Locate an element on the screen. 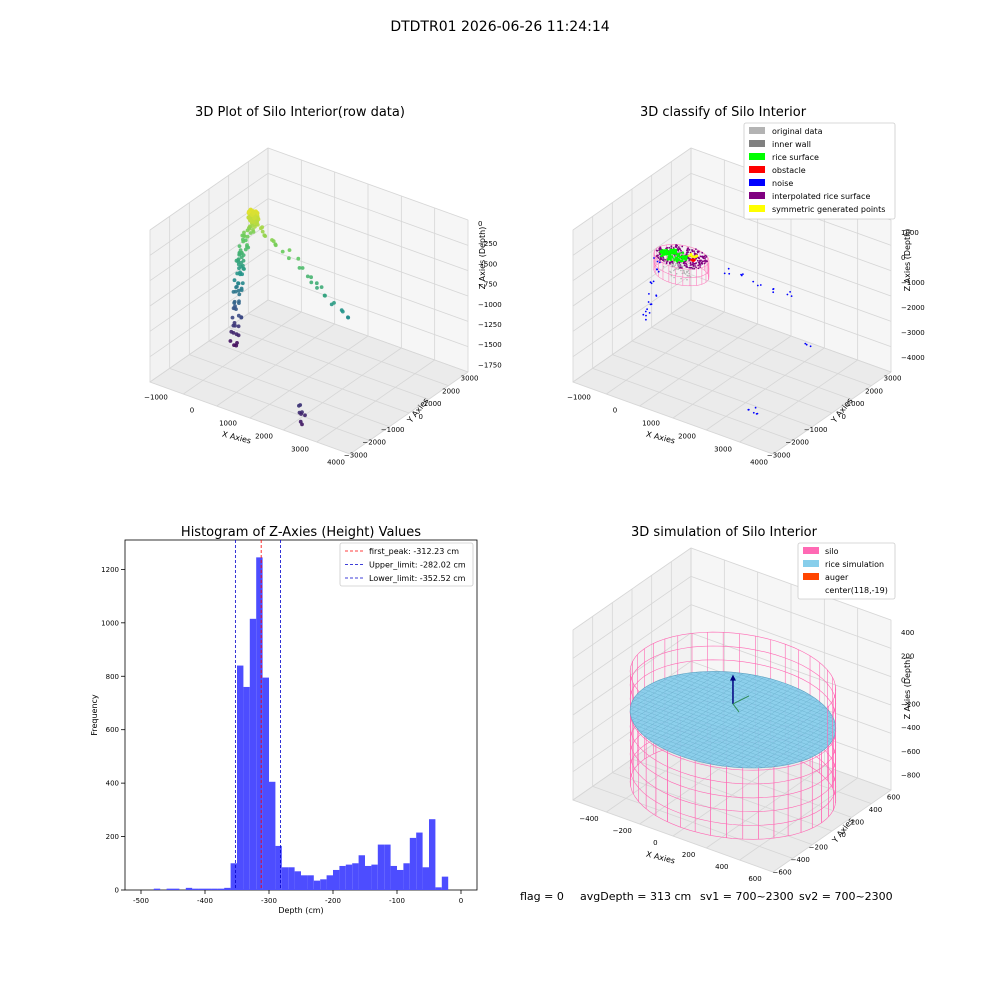 Image resolution: width=1000 pixels, height=1000 pixels. classify-z-tick: −1000 is located at coordinates (913, 283).